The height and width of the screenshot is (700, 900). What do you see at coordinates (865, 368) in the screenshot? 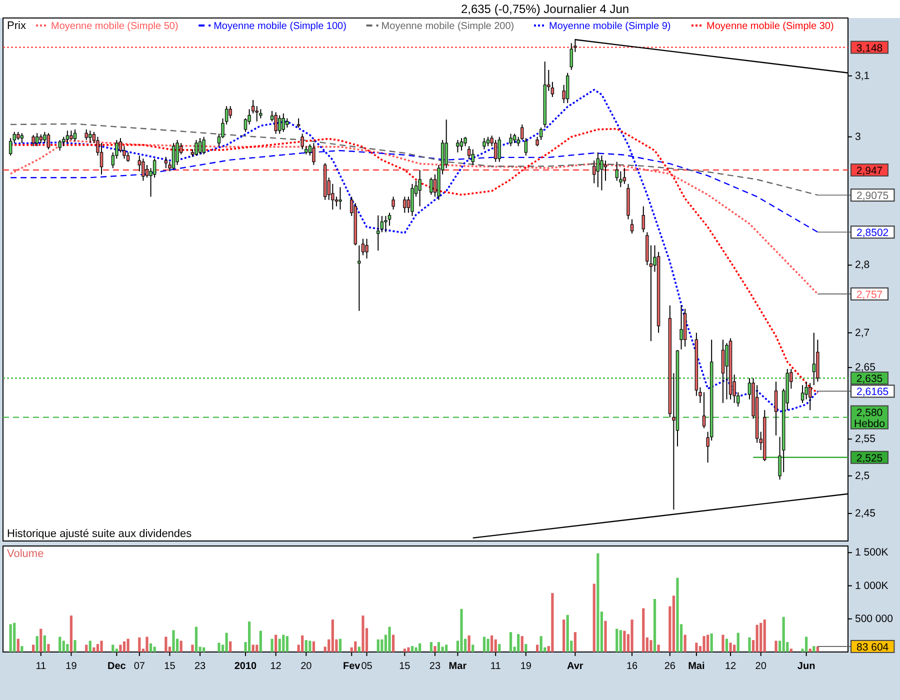
I see `y-tick-label: 2,65` at bounding box center [865, 368].